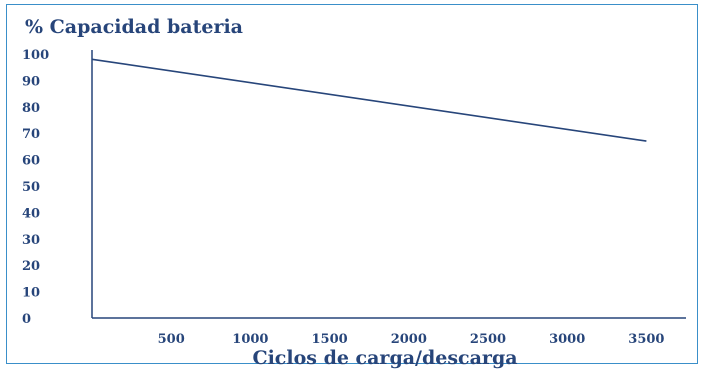 Image resolution: width=705 pixels, height=370 pixels. I want to click on x-axis-label: Ciclos de carga/descarga, so click(384, 358).